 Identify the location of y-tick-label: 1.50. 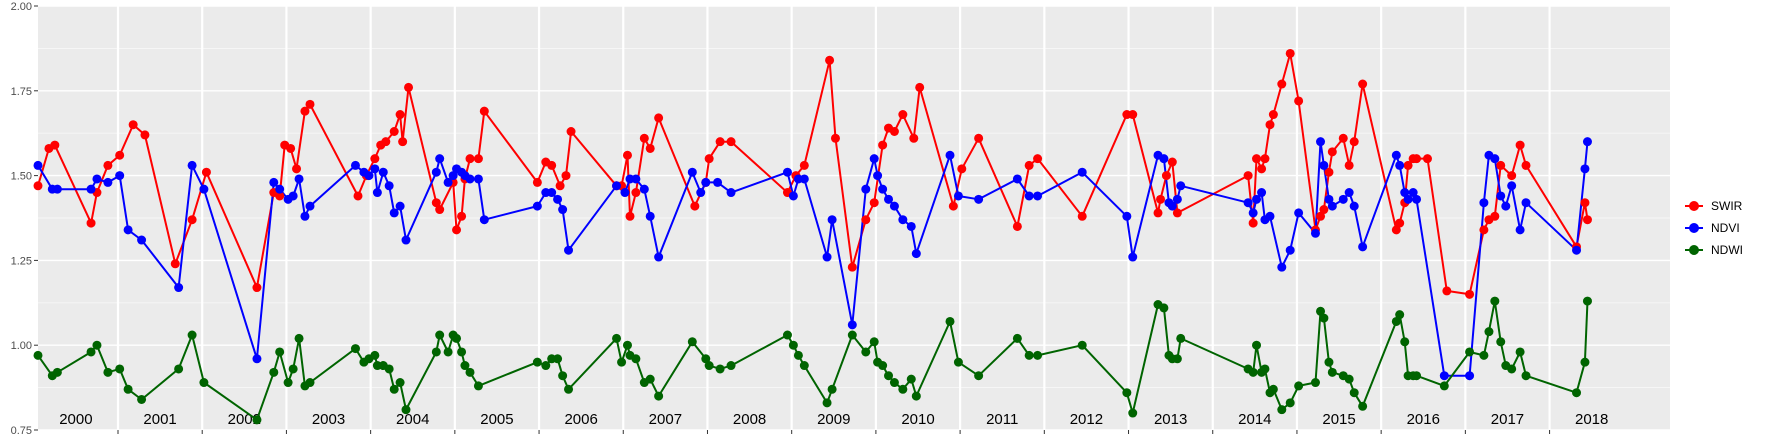
(21, 177).